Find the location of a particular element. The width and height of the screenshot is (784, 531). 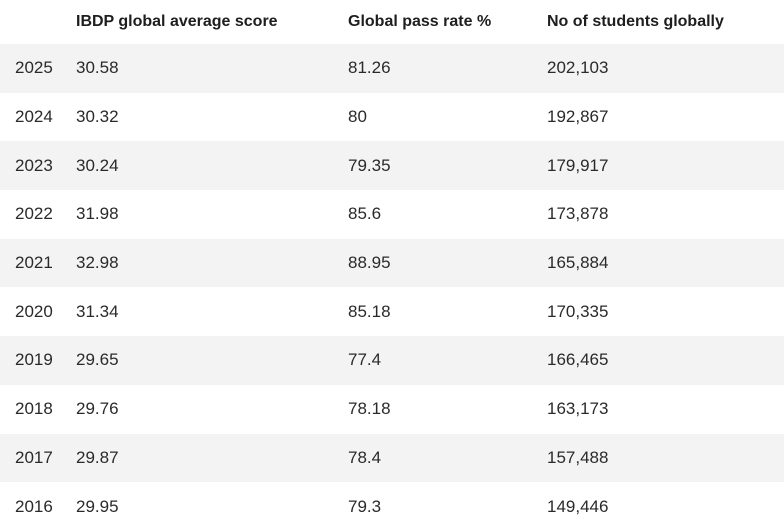

cell-pass-rate: 85.18 is located at coordinates (447, 312).